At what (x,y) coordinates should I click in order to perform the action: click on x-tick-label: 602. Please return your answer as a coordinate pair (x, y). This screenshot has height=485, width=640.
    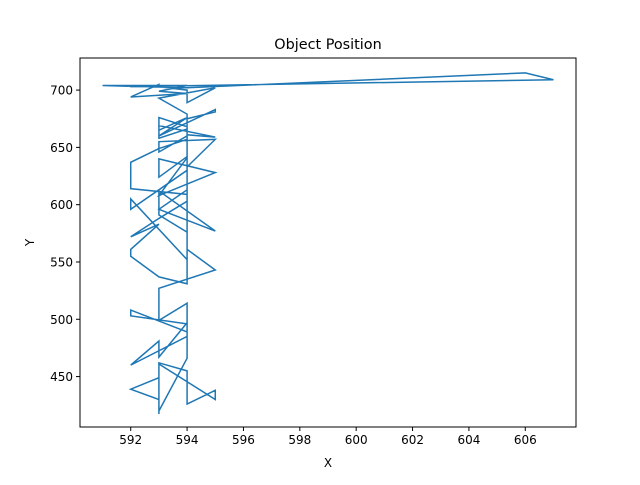
    Looking at the image, I should click on (412, 440).